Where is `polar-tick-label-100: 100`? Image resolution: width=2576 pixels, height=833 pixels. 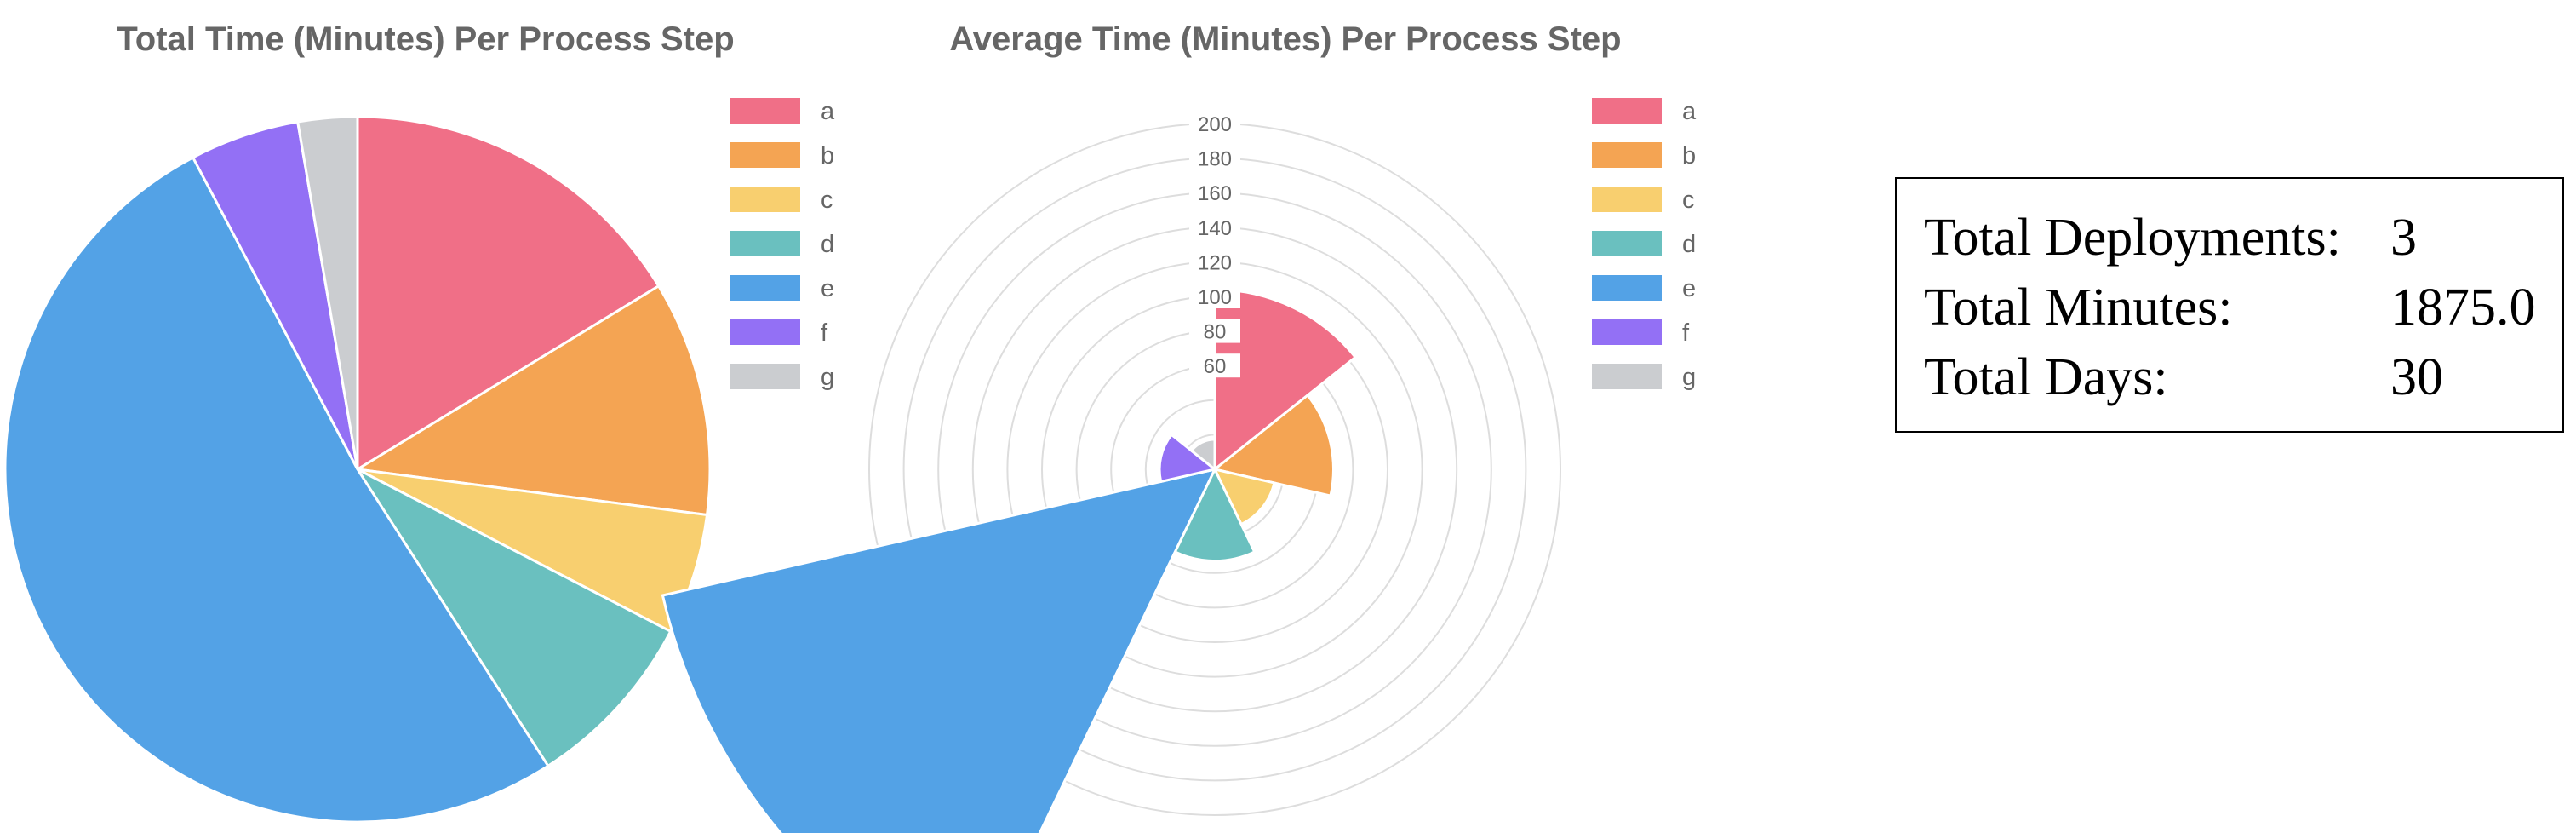
polar-tick-label-100: 100 is located at coordinates (1215, 297).